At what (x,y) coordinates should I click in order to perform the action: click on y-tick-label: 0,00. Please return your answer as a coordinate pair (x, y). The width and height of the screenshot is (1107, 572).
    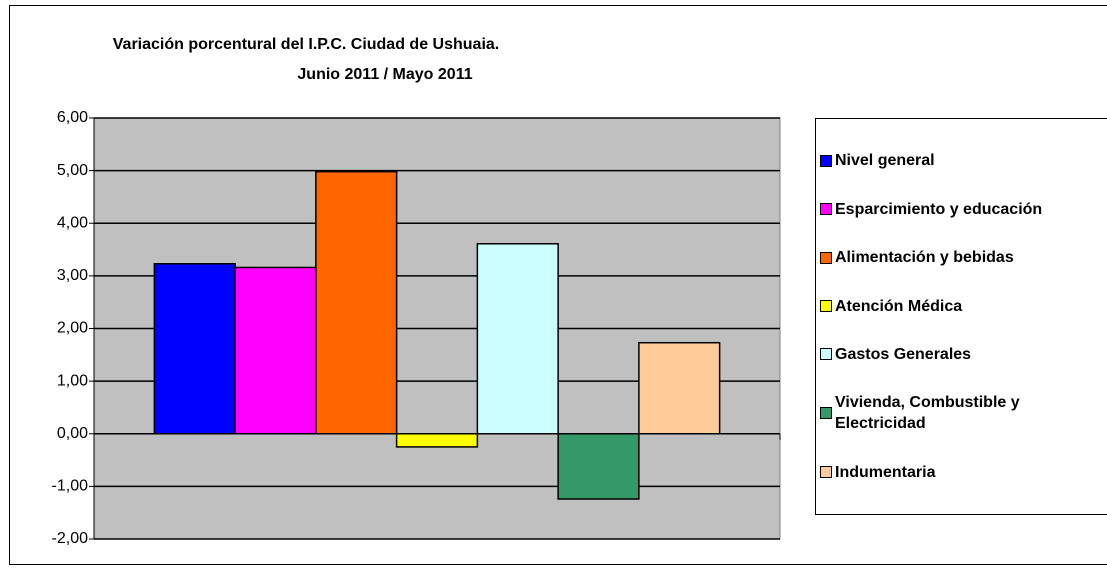
    Looking at the image, I should click on (72, 433).